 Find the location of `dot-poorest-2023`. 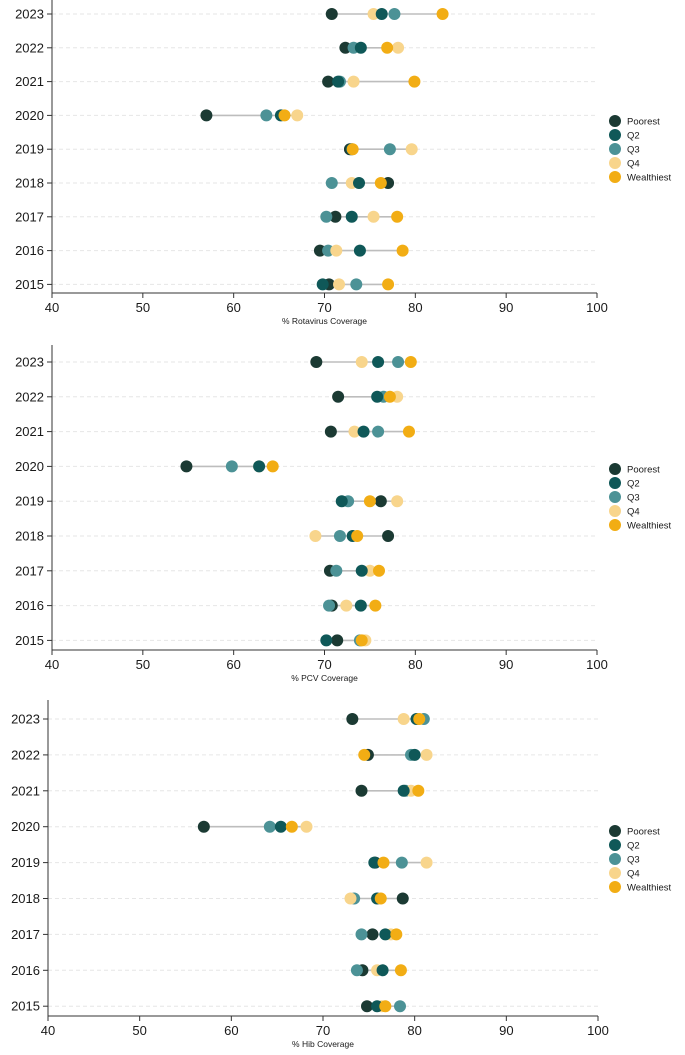

dot-poorest-2023 is located at coordinates (331, 14).